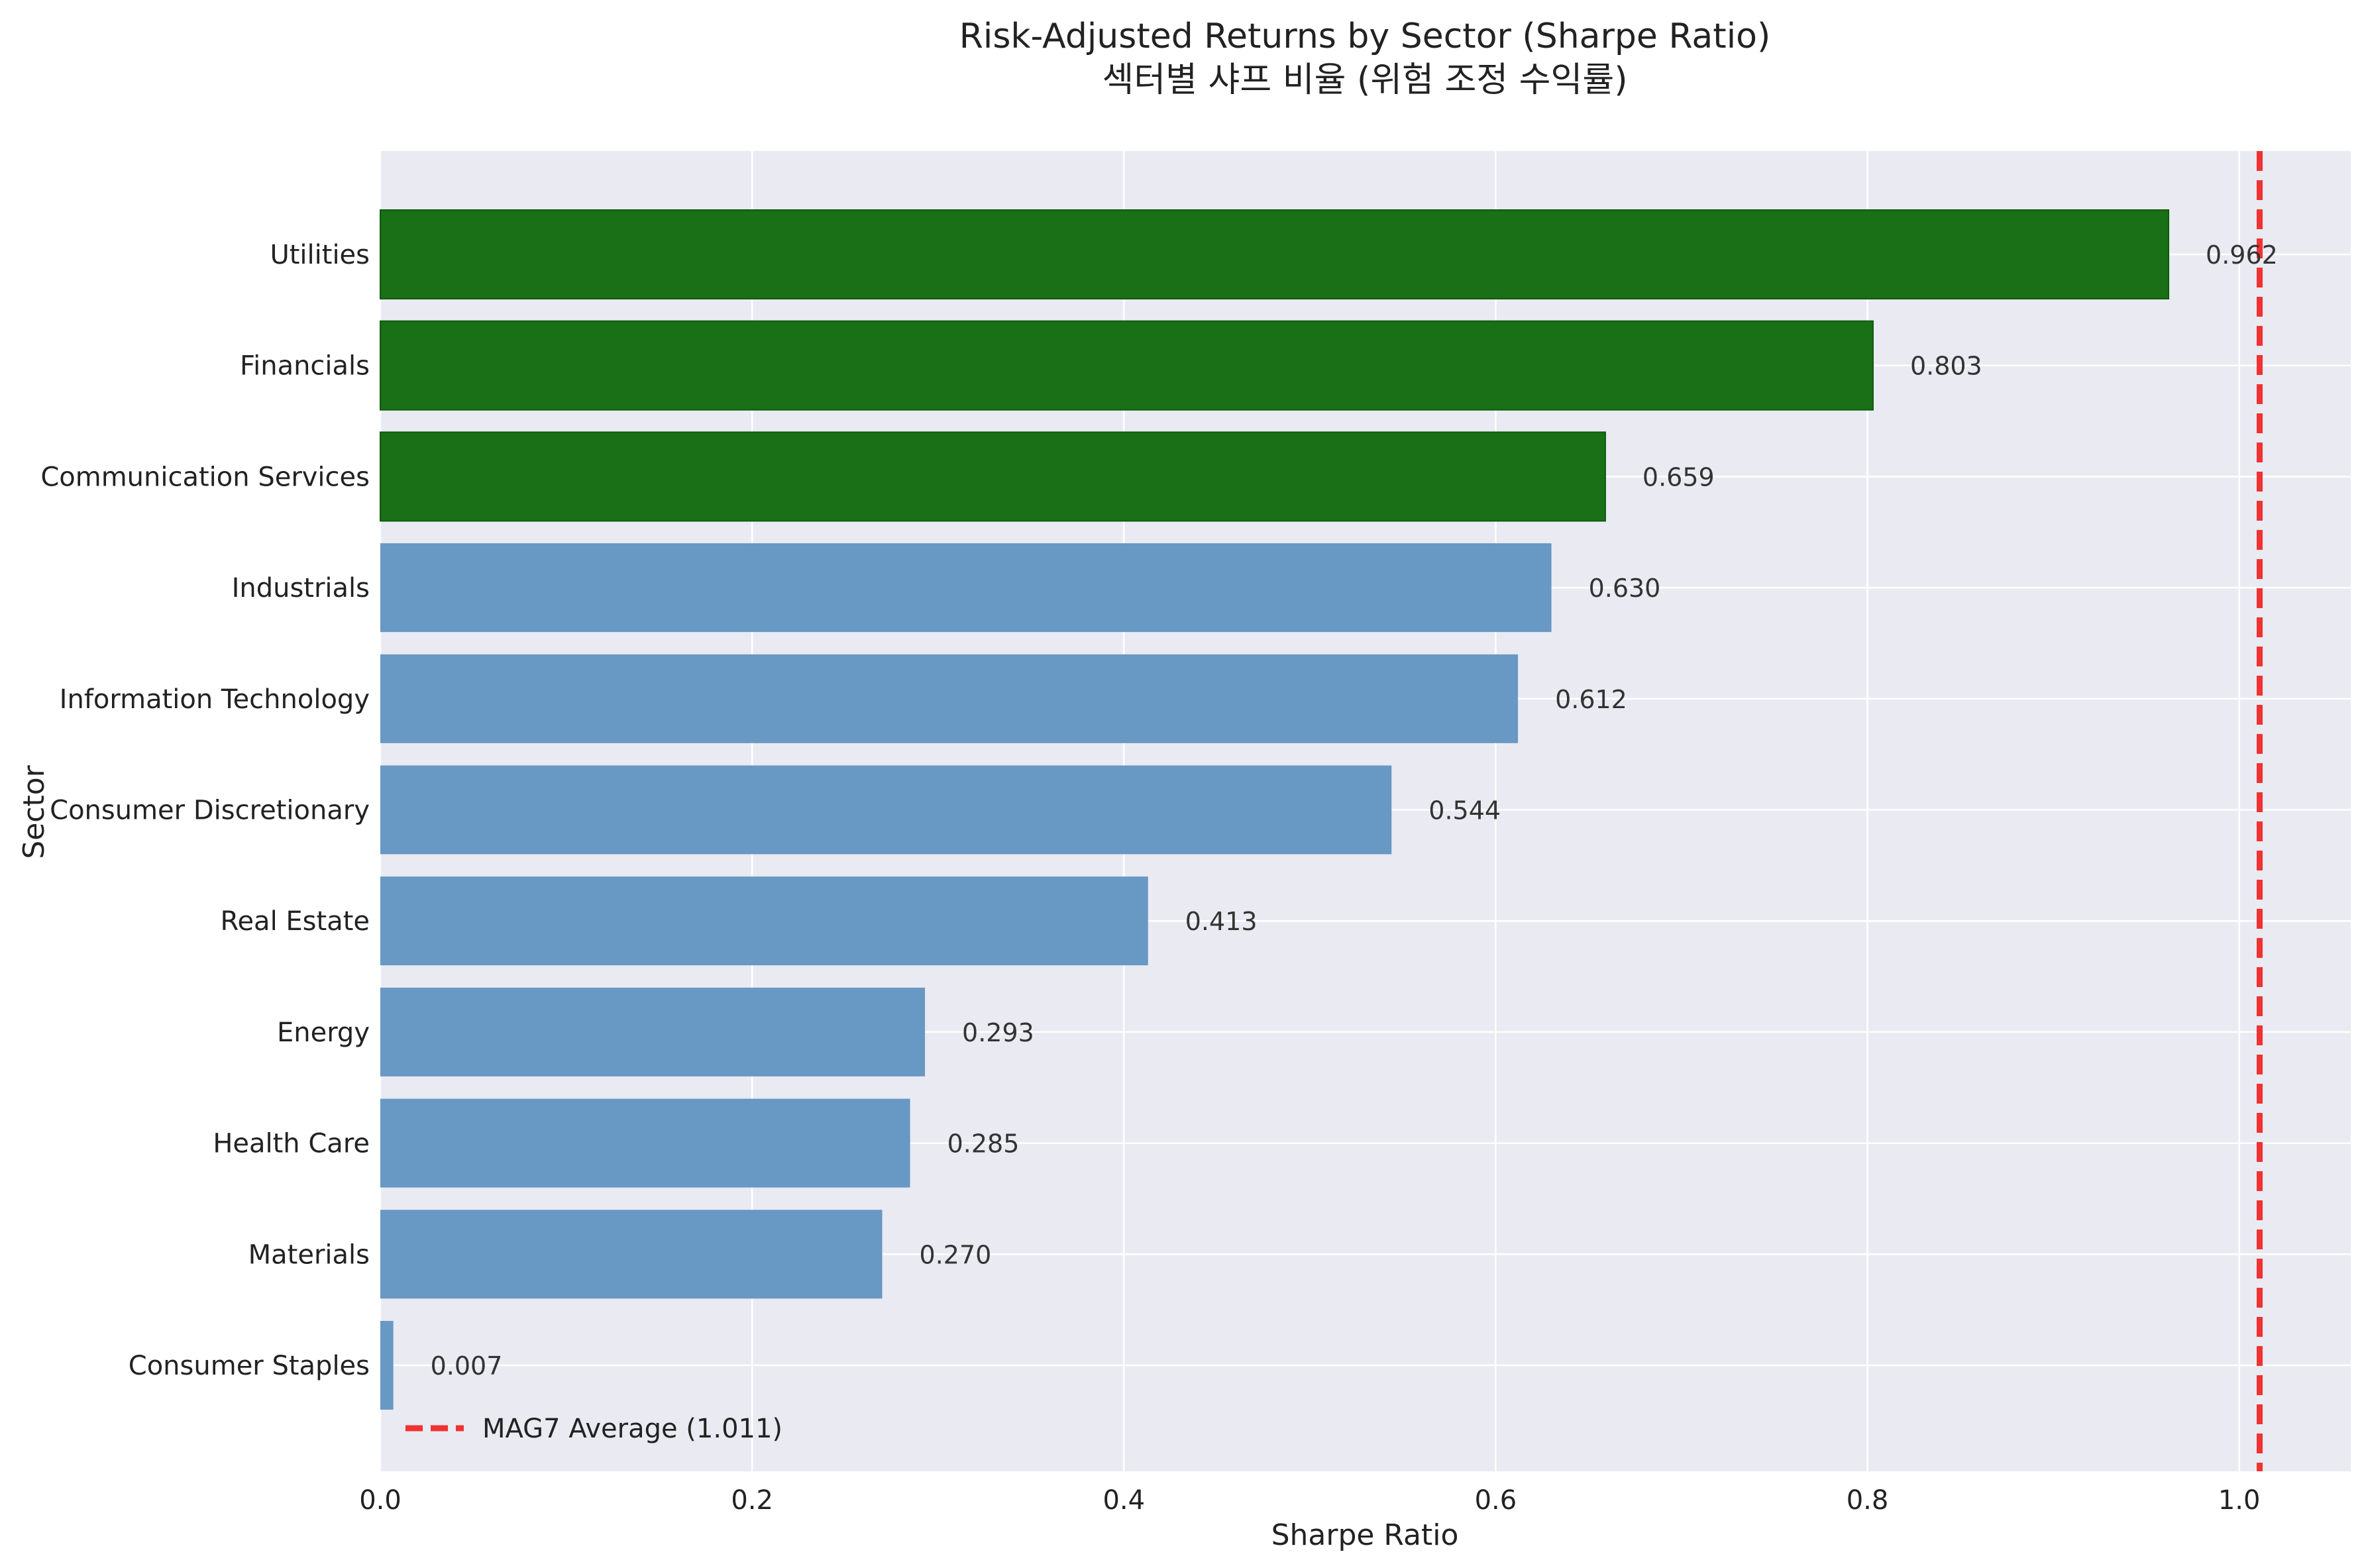  I want to click on bar-value-label: 0.962, so click(2242, 255).